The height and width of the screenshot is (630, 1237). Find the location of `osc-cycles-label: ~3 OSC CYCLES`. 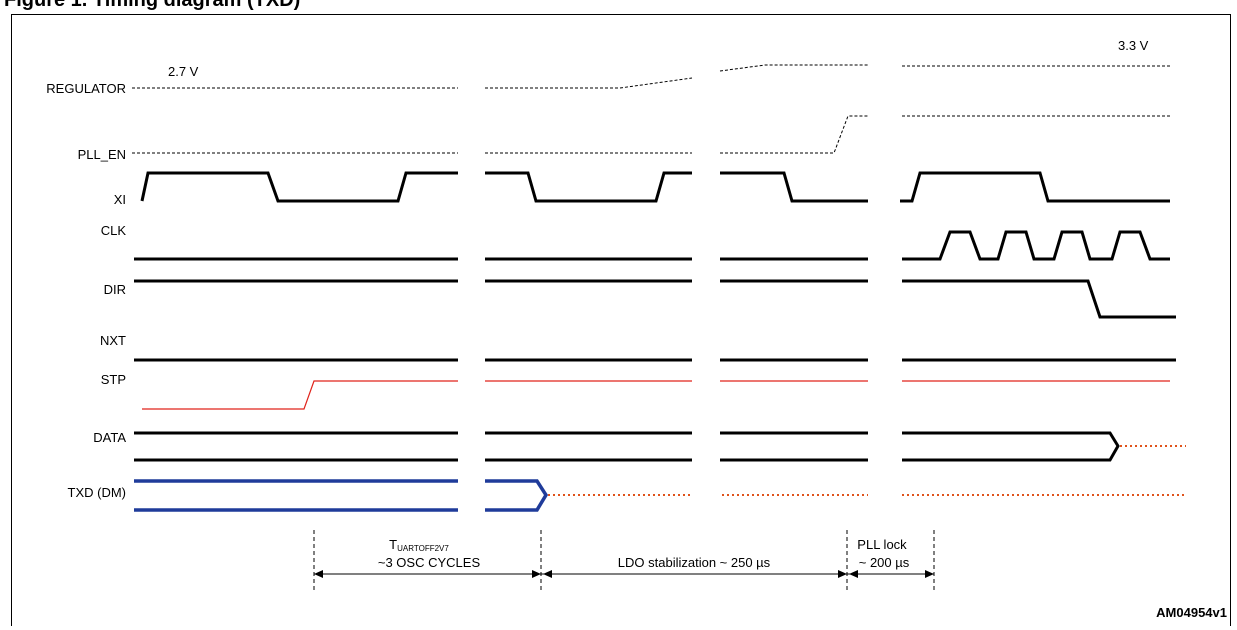

osc-cycles-label: ~3 OSC CYCLES is located at coordinates (429, 562).